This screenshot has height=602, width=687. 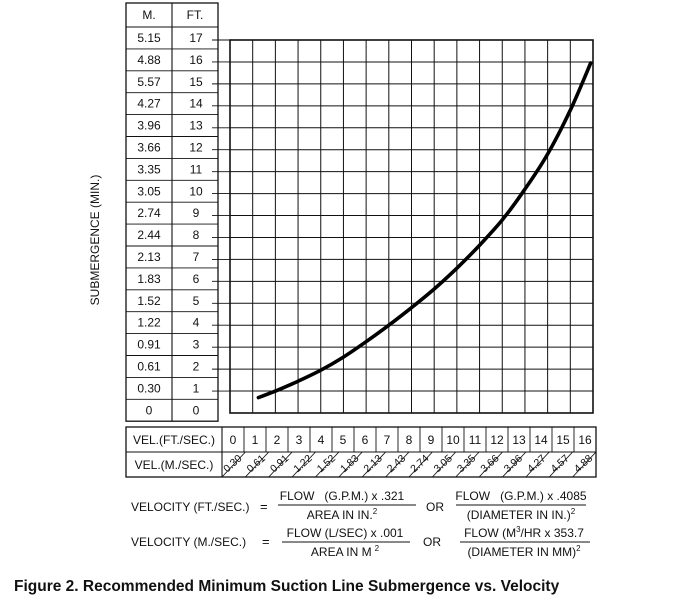 I want to click on y-tick-feet: 3, so click(x=196, y=345).